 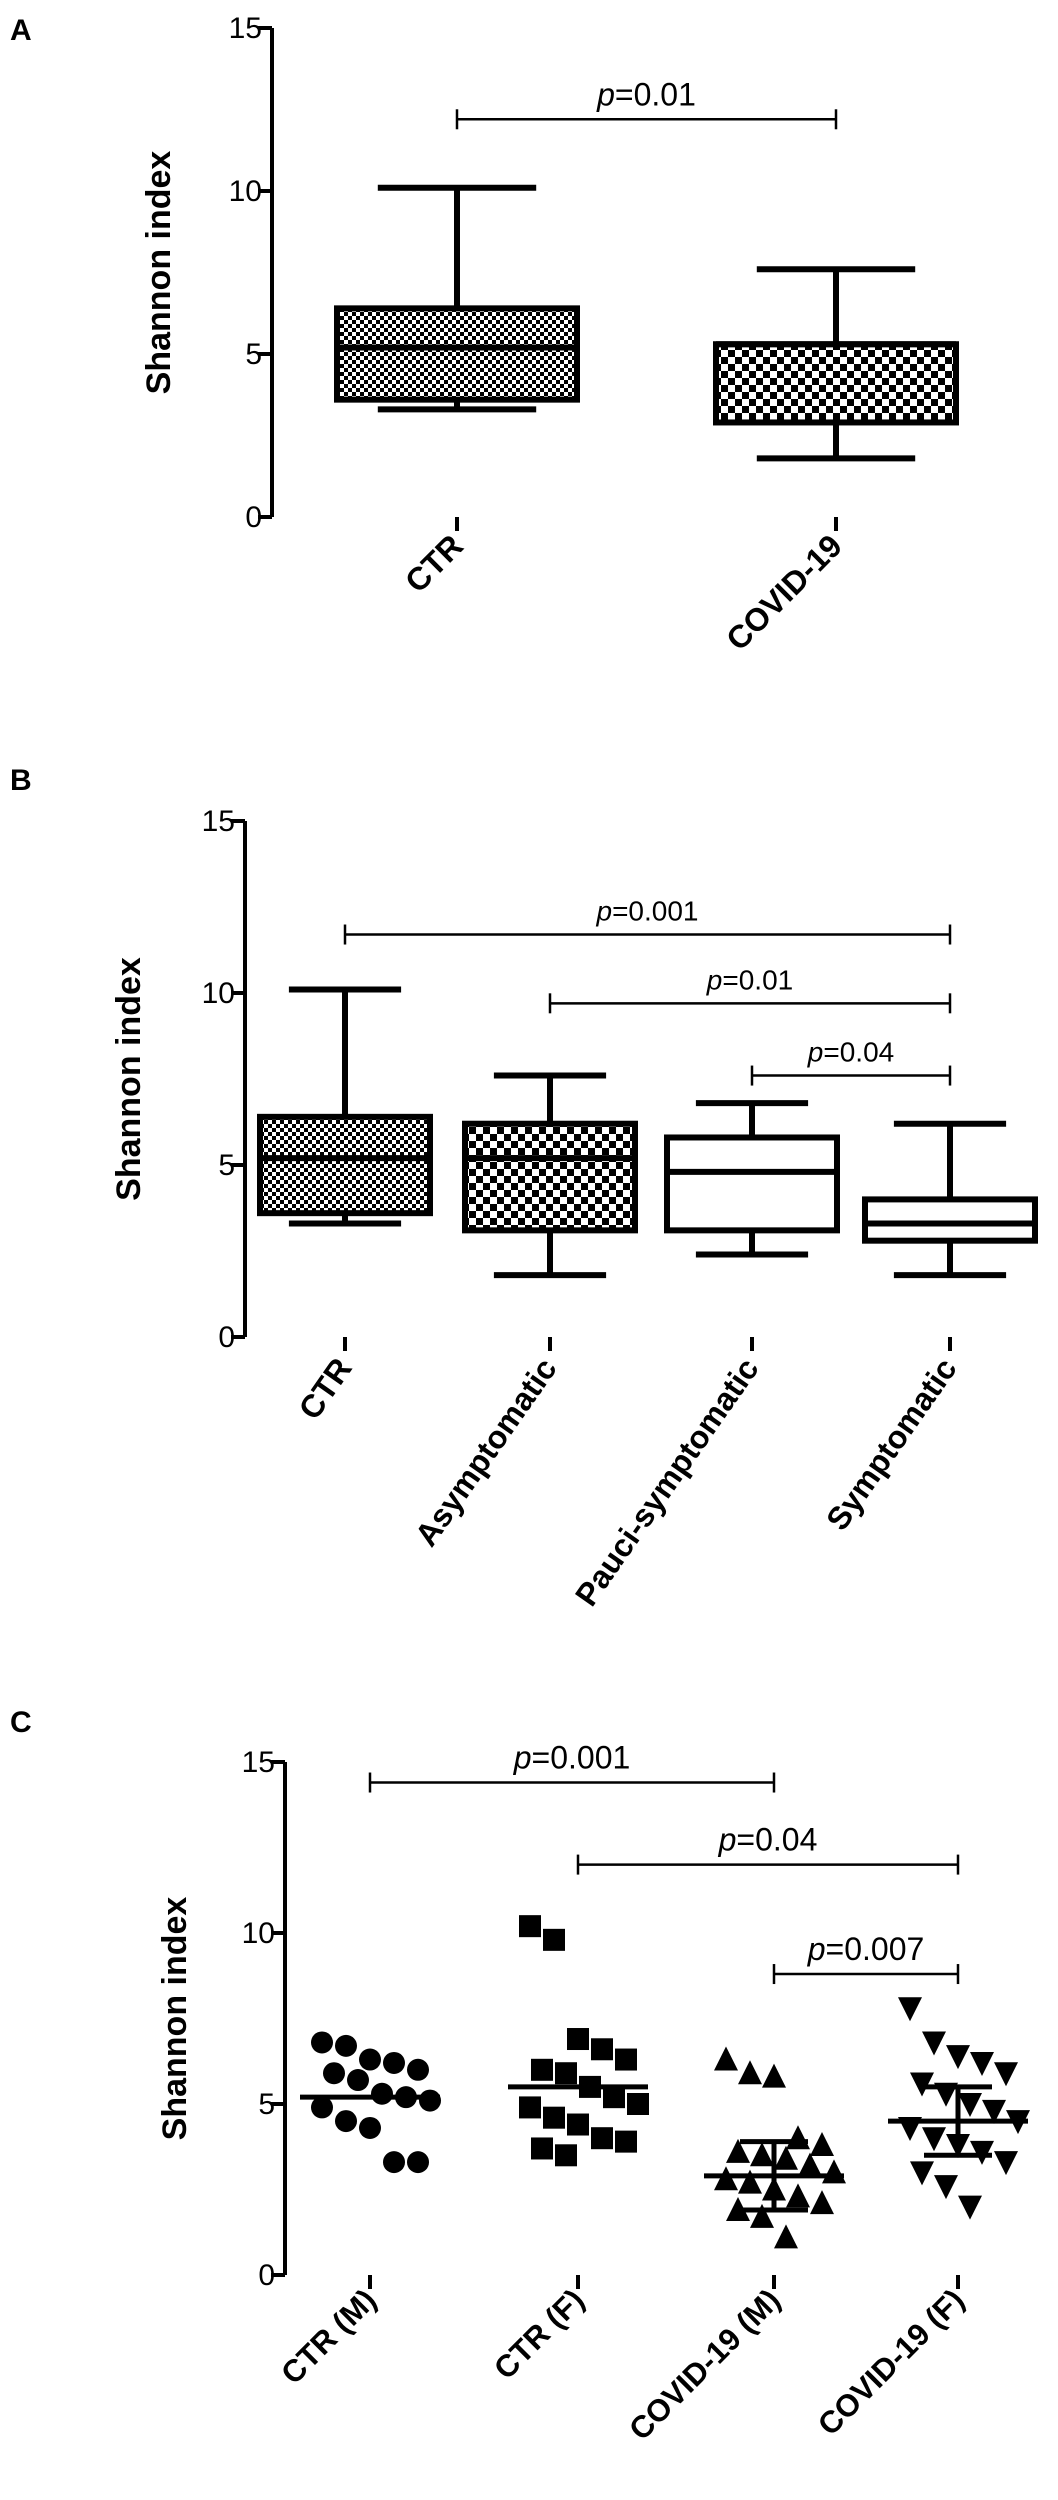 What do you see at coordinates (581, 1758) in the screenshot?
I see `p-value-number: =0.001` at bounding box center [581, 1758].